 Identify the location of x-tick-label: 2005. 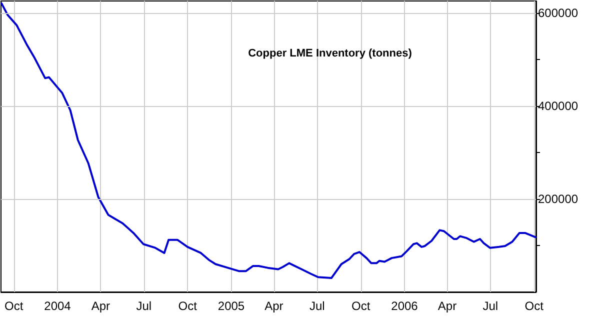
(231, 306).